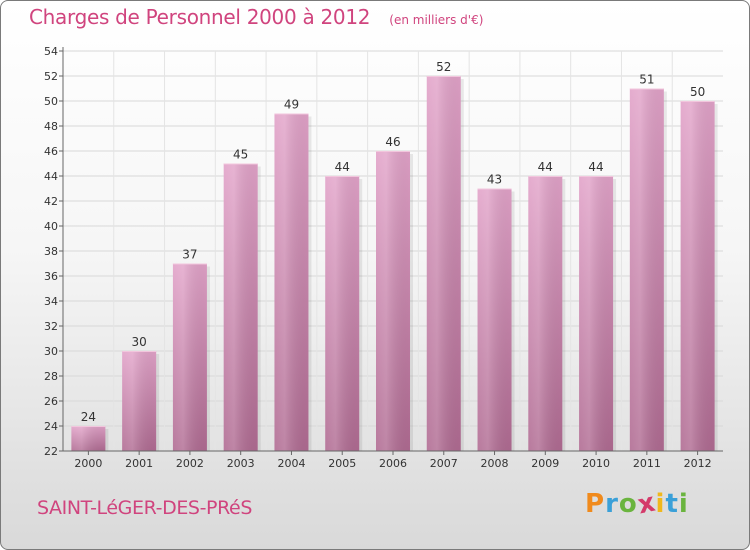 This screenshot has width=750, height=550. What do you see at coordinates (88, 463) in the screenshot?
I see `x-tick-label: 2000` at bounding box center [88, 463].